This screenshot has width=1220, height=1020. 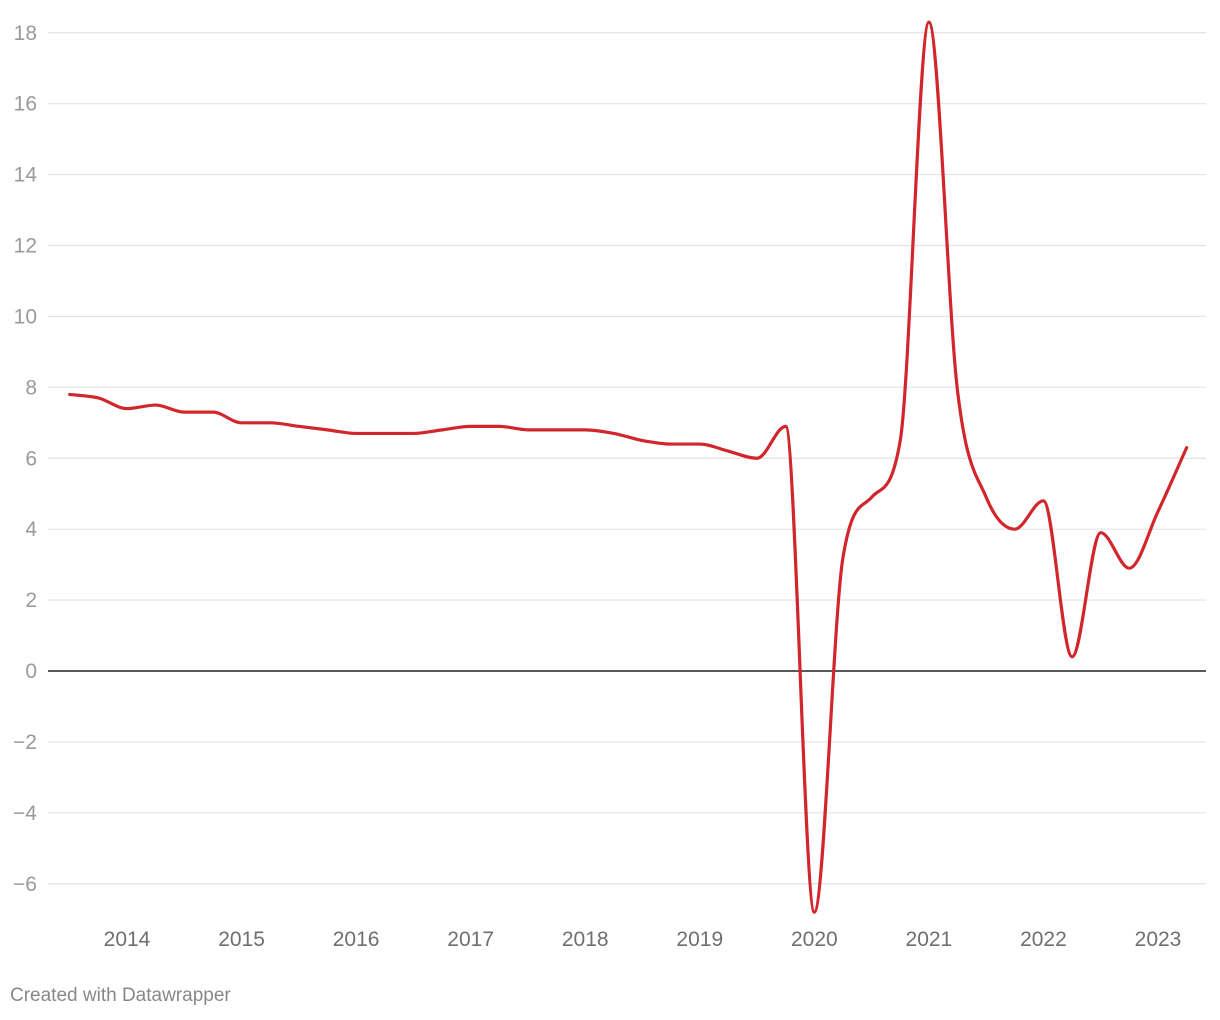 What do you see at coordinates (127, 939) in the screenshot?
I see `x-tick-label: 2014` at bounding box center [127, 939].